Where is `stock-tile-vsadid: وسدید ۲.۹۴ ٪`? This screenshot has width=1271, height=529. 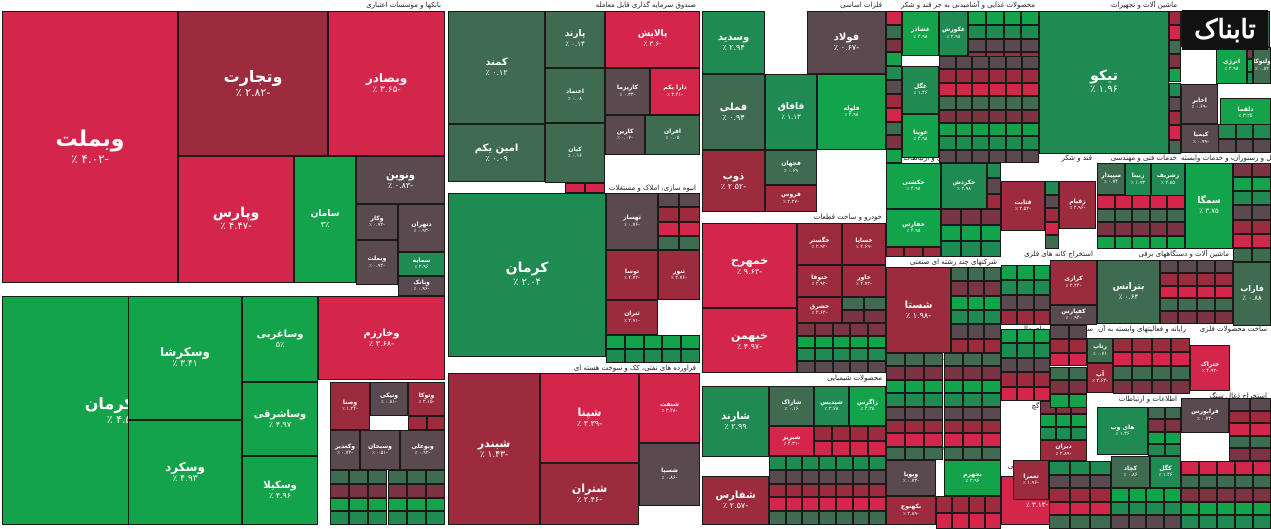
stock-tile-vsadid: وسدید ۲.۹۴ ٪ is located at coordinates (733, 42).